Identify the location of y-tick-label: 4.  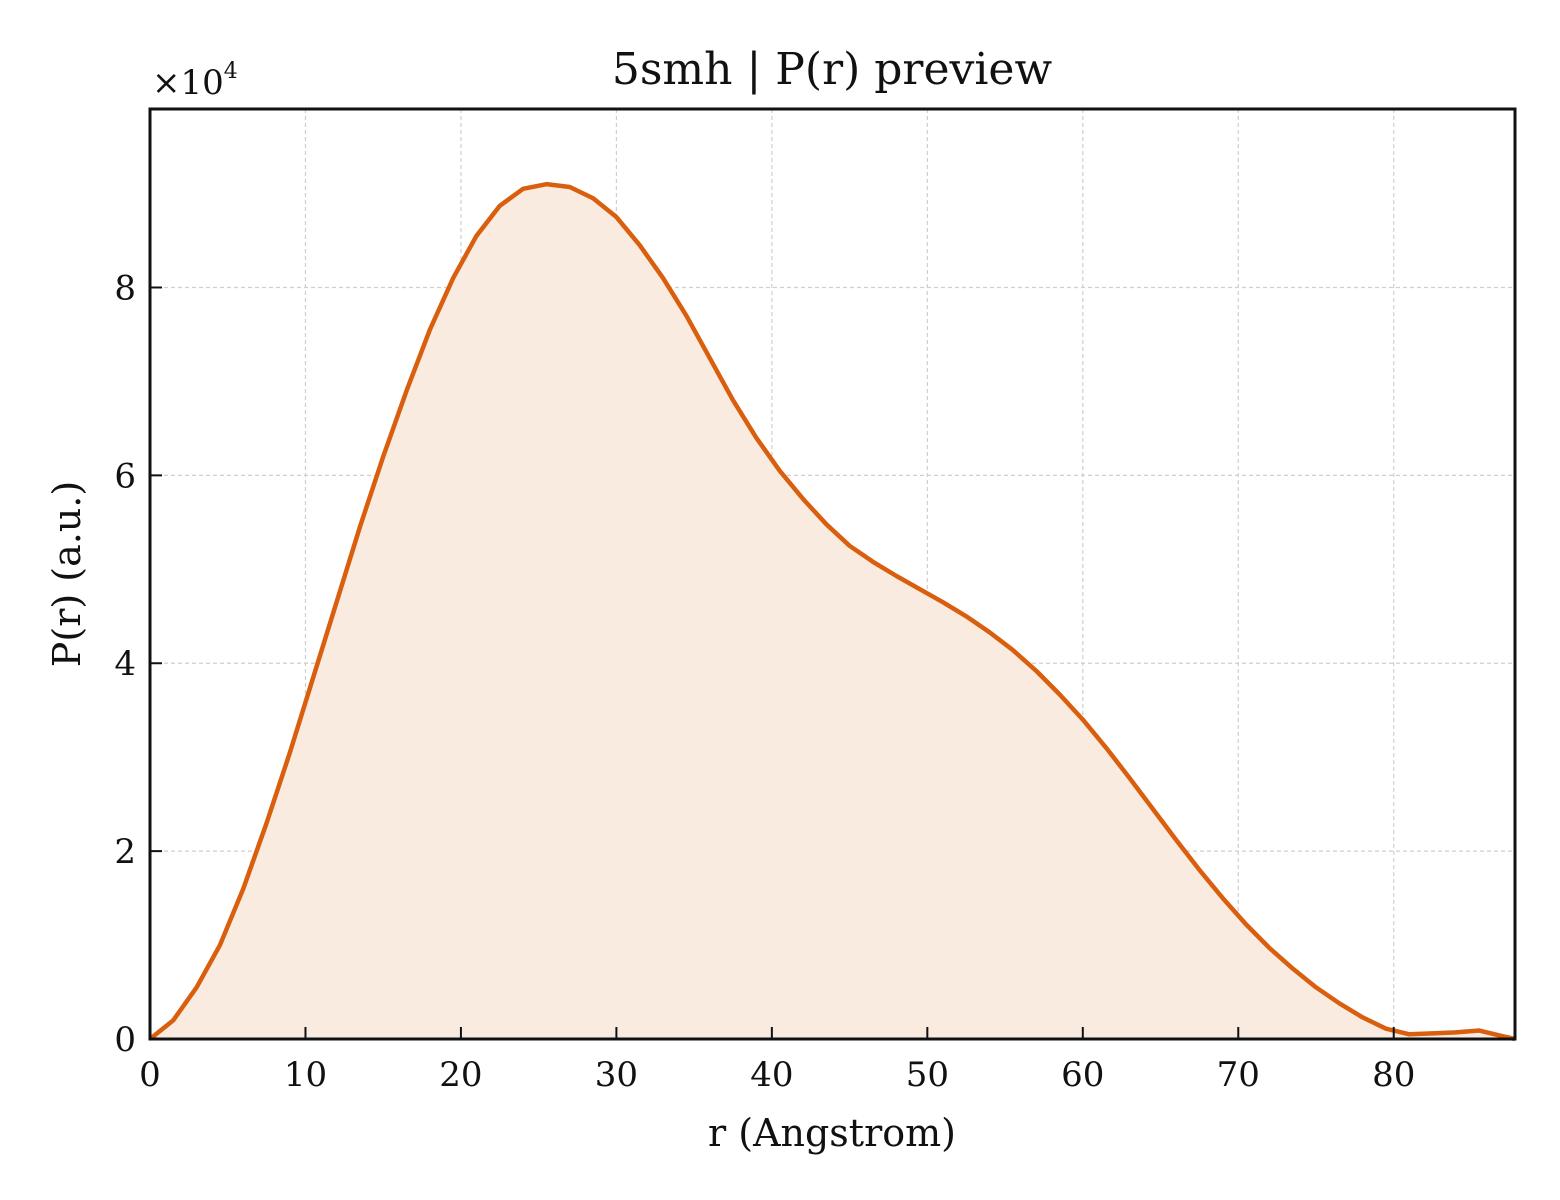
(125, 664).